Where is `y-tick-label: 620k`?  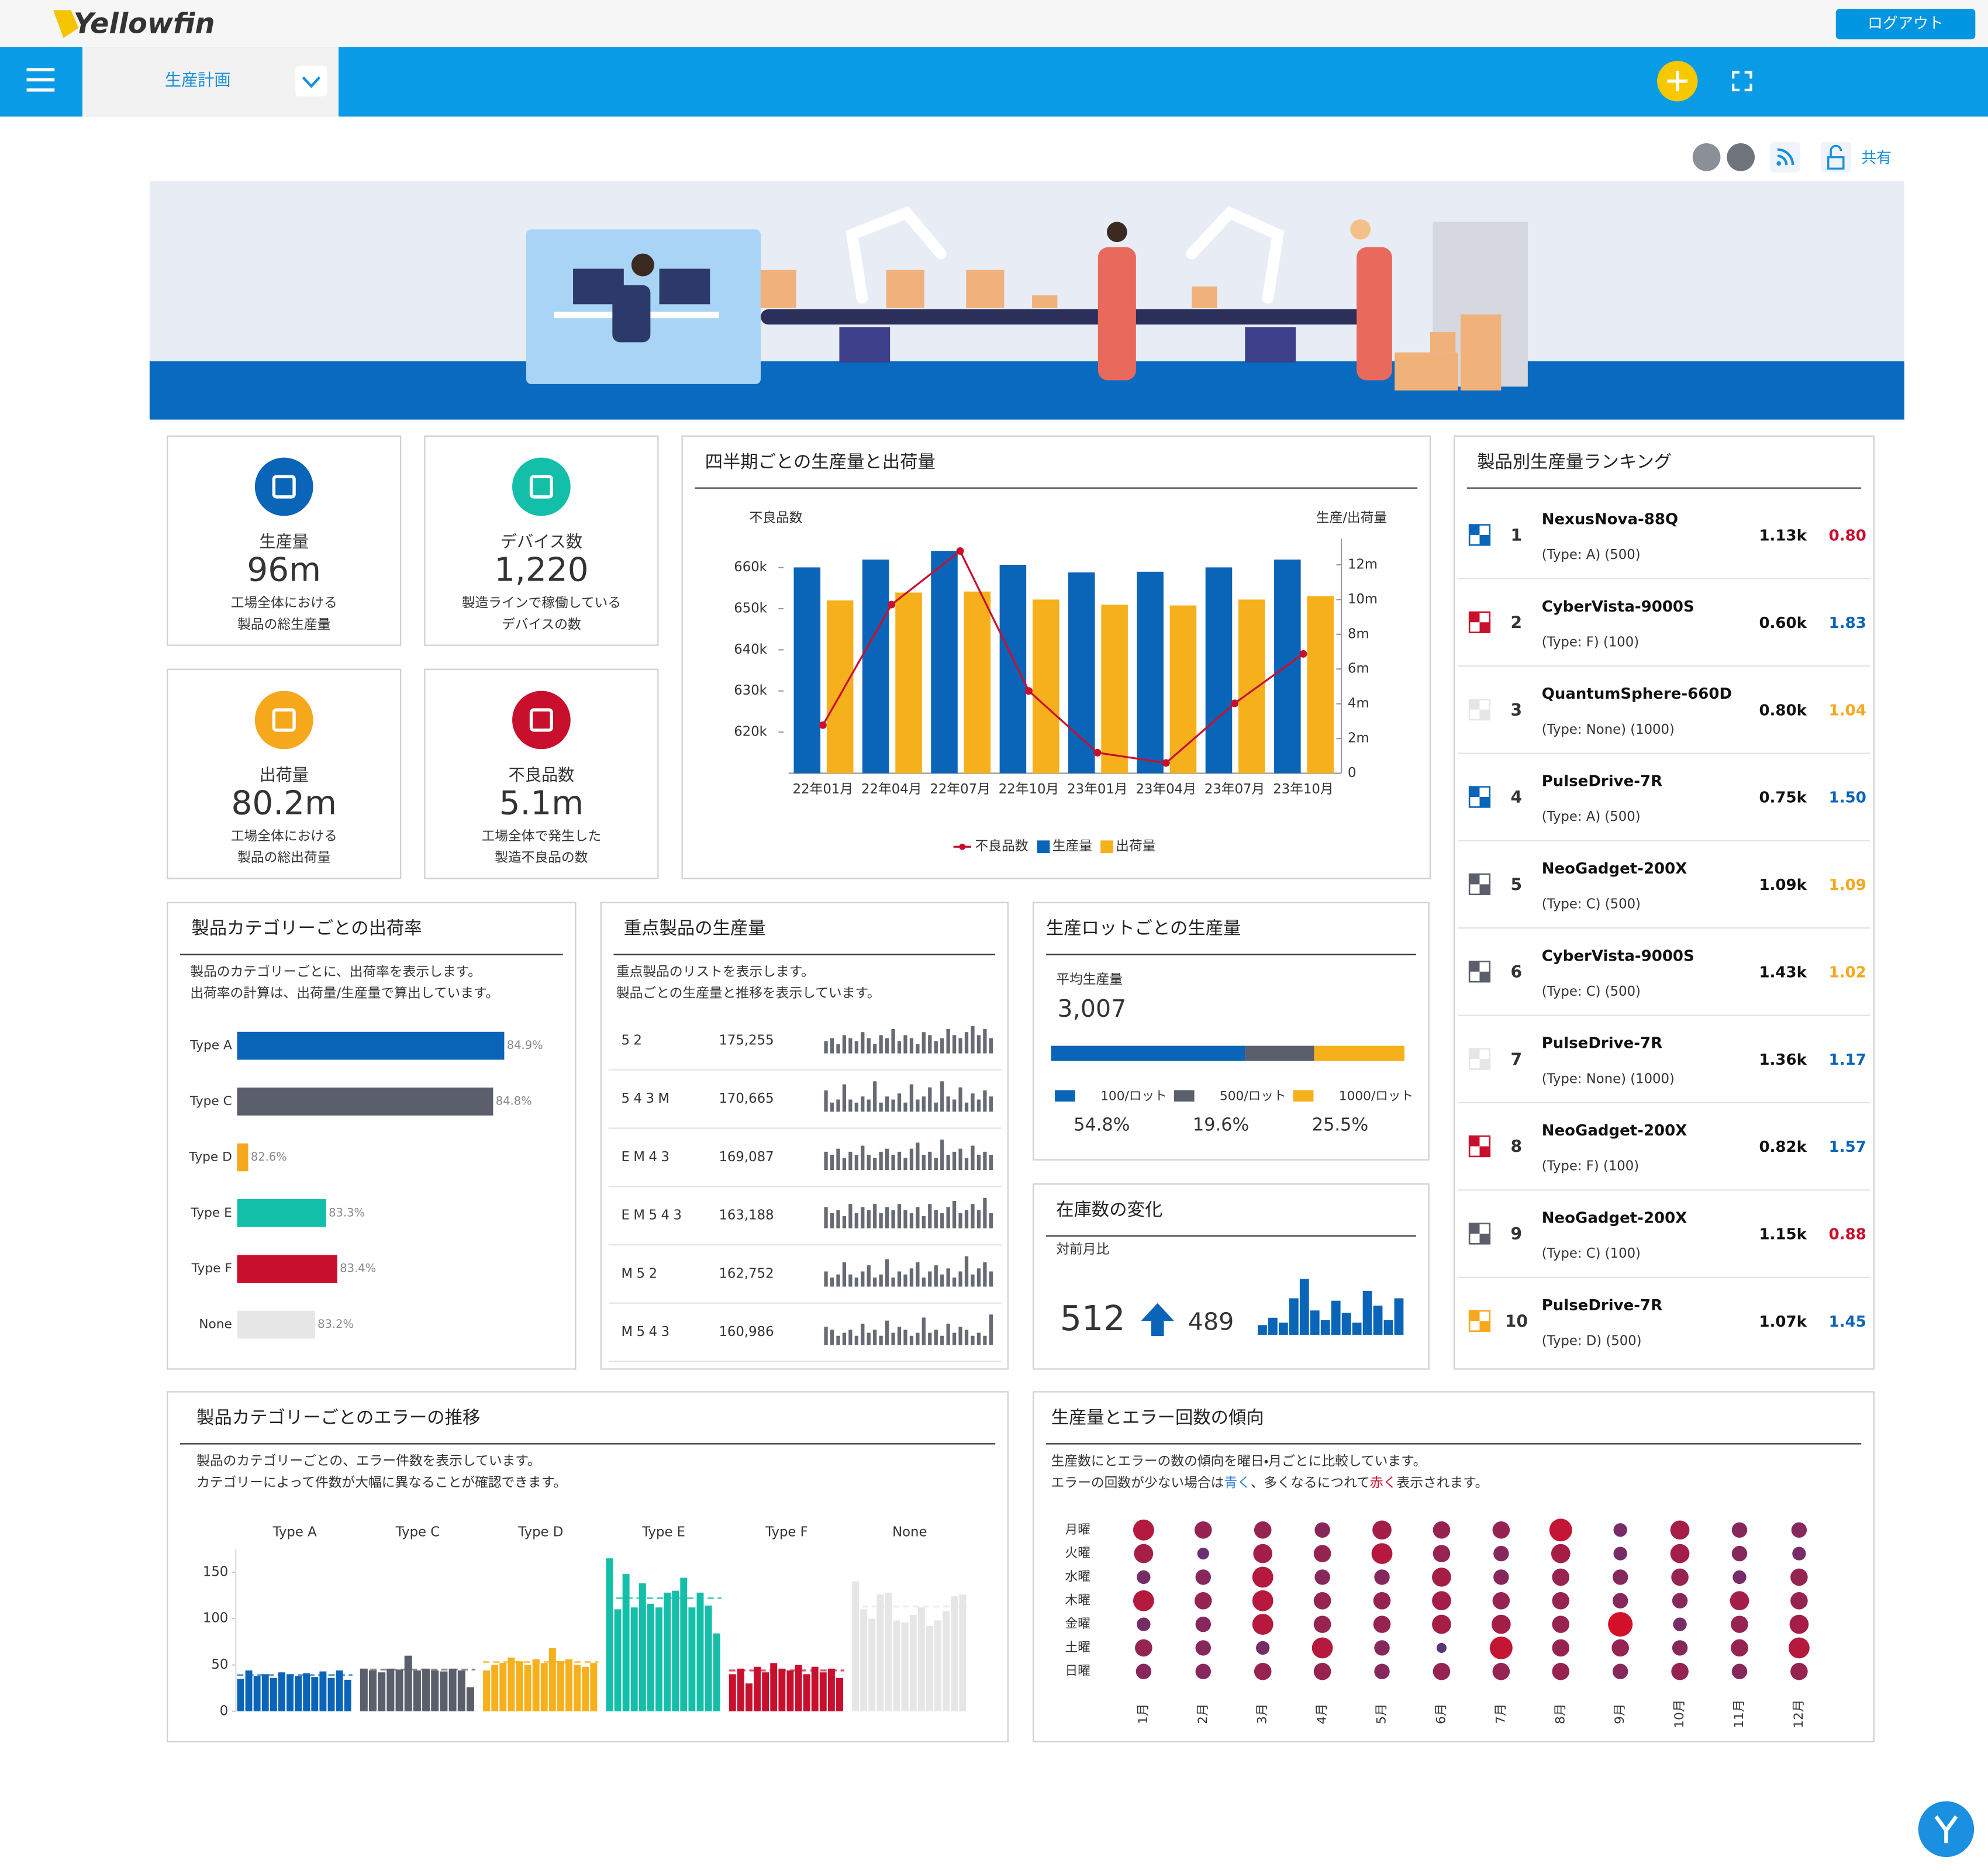 y-tick-label: 620k is located at coordinates (751, 732).